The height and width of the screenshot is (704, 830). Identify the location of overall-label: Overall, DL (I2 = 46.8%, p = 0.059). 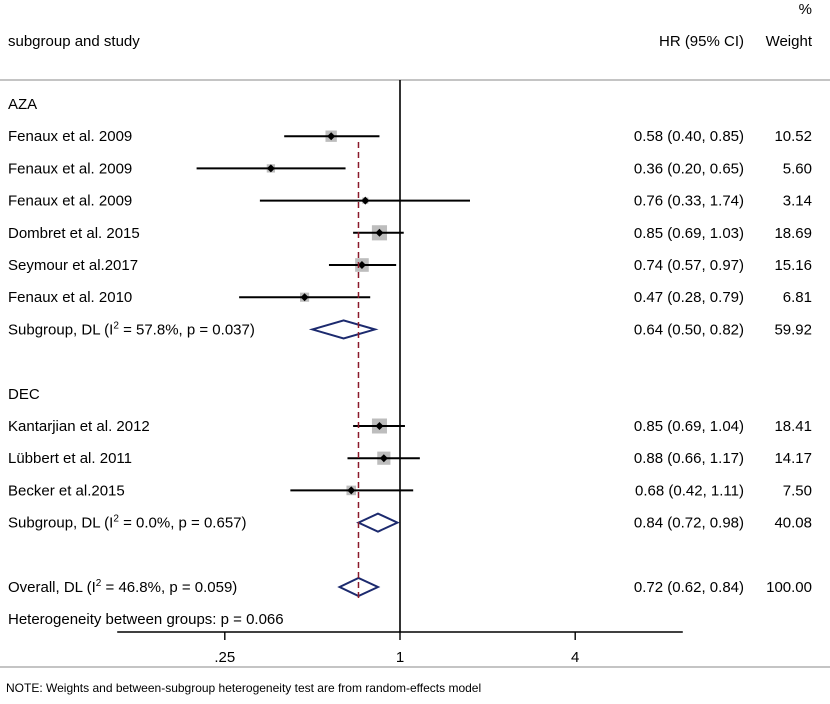
(122, 587).